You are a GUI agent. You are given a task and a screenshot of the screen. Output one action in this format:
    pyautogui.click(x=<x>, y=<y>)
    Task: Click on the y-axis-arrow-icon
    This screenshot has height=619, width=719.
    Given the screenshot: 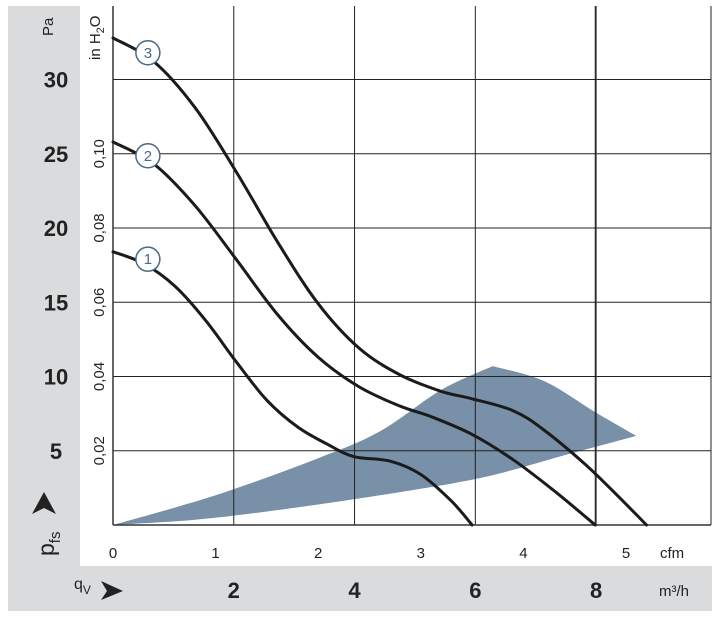 What is the action you would take?
    pyautogui.click(x=44, y=503)
    